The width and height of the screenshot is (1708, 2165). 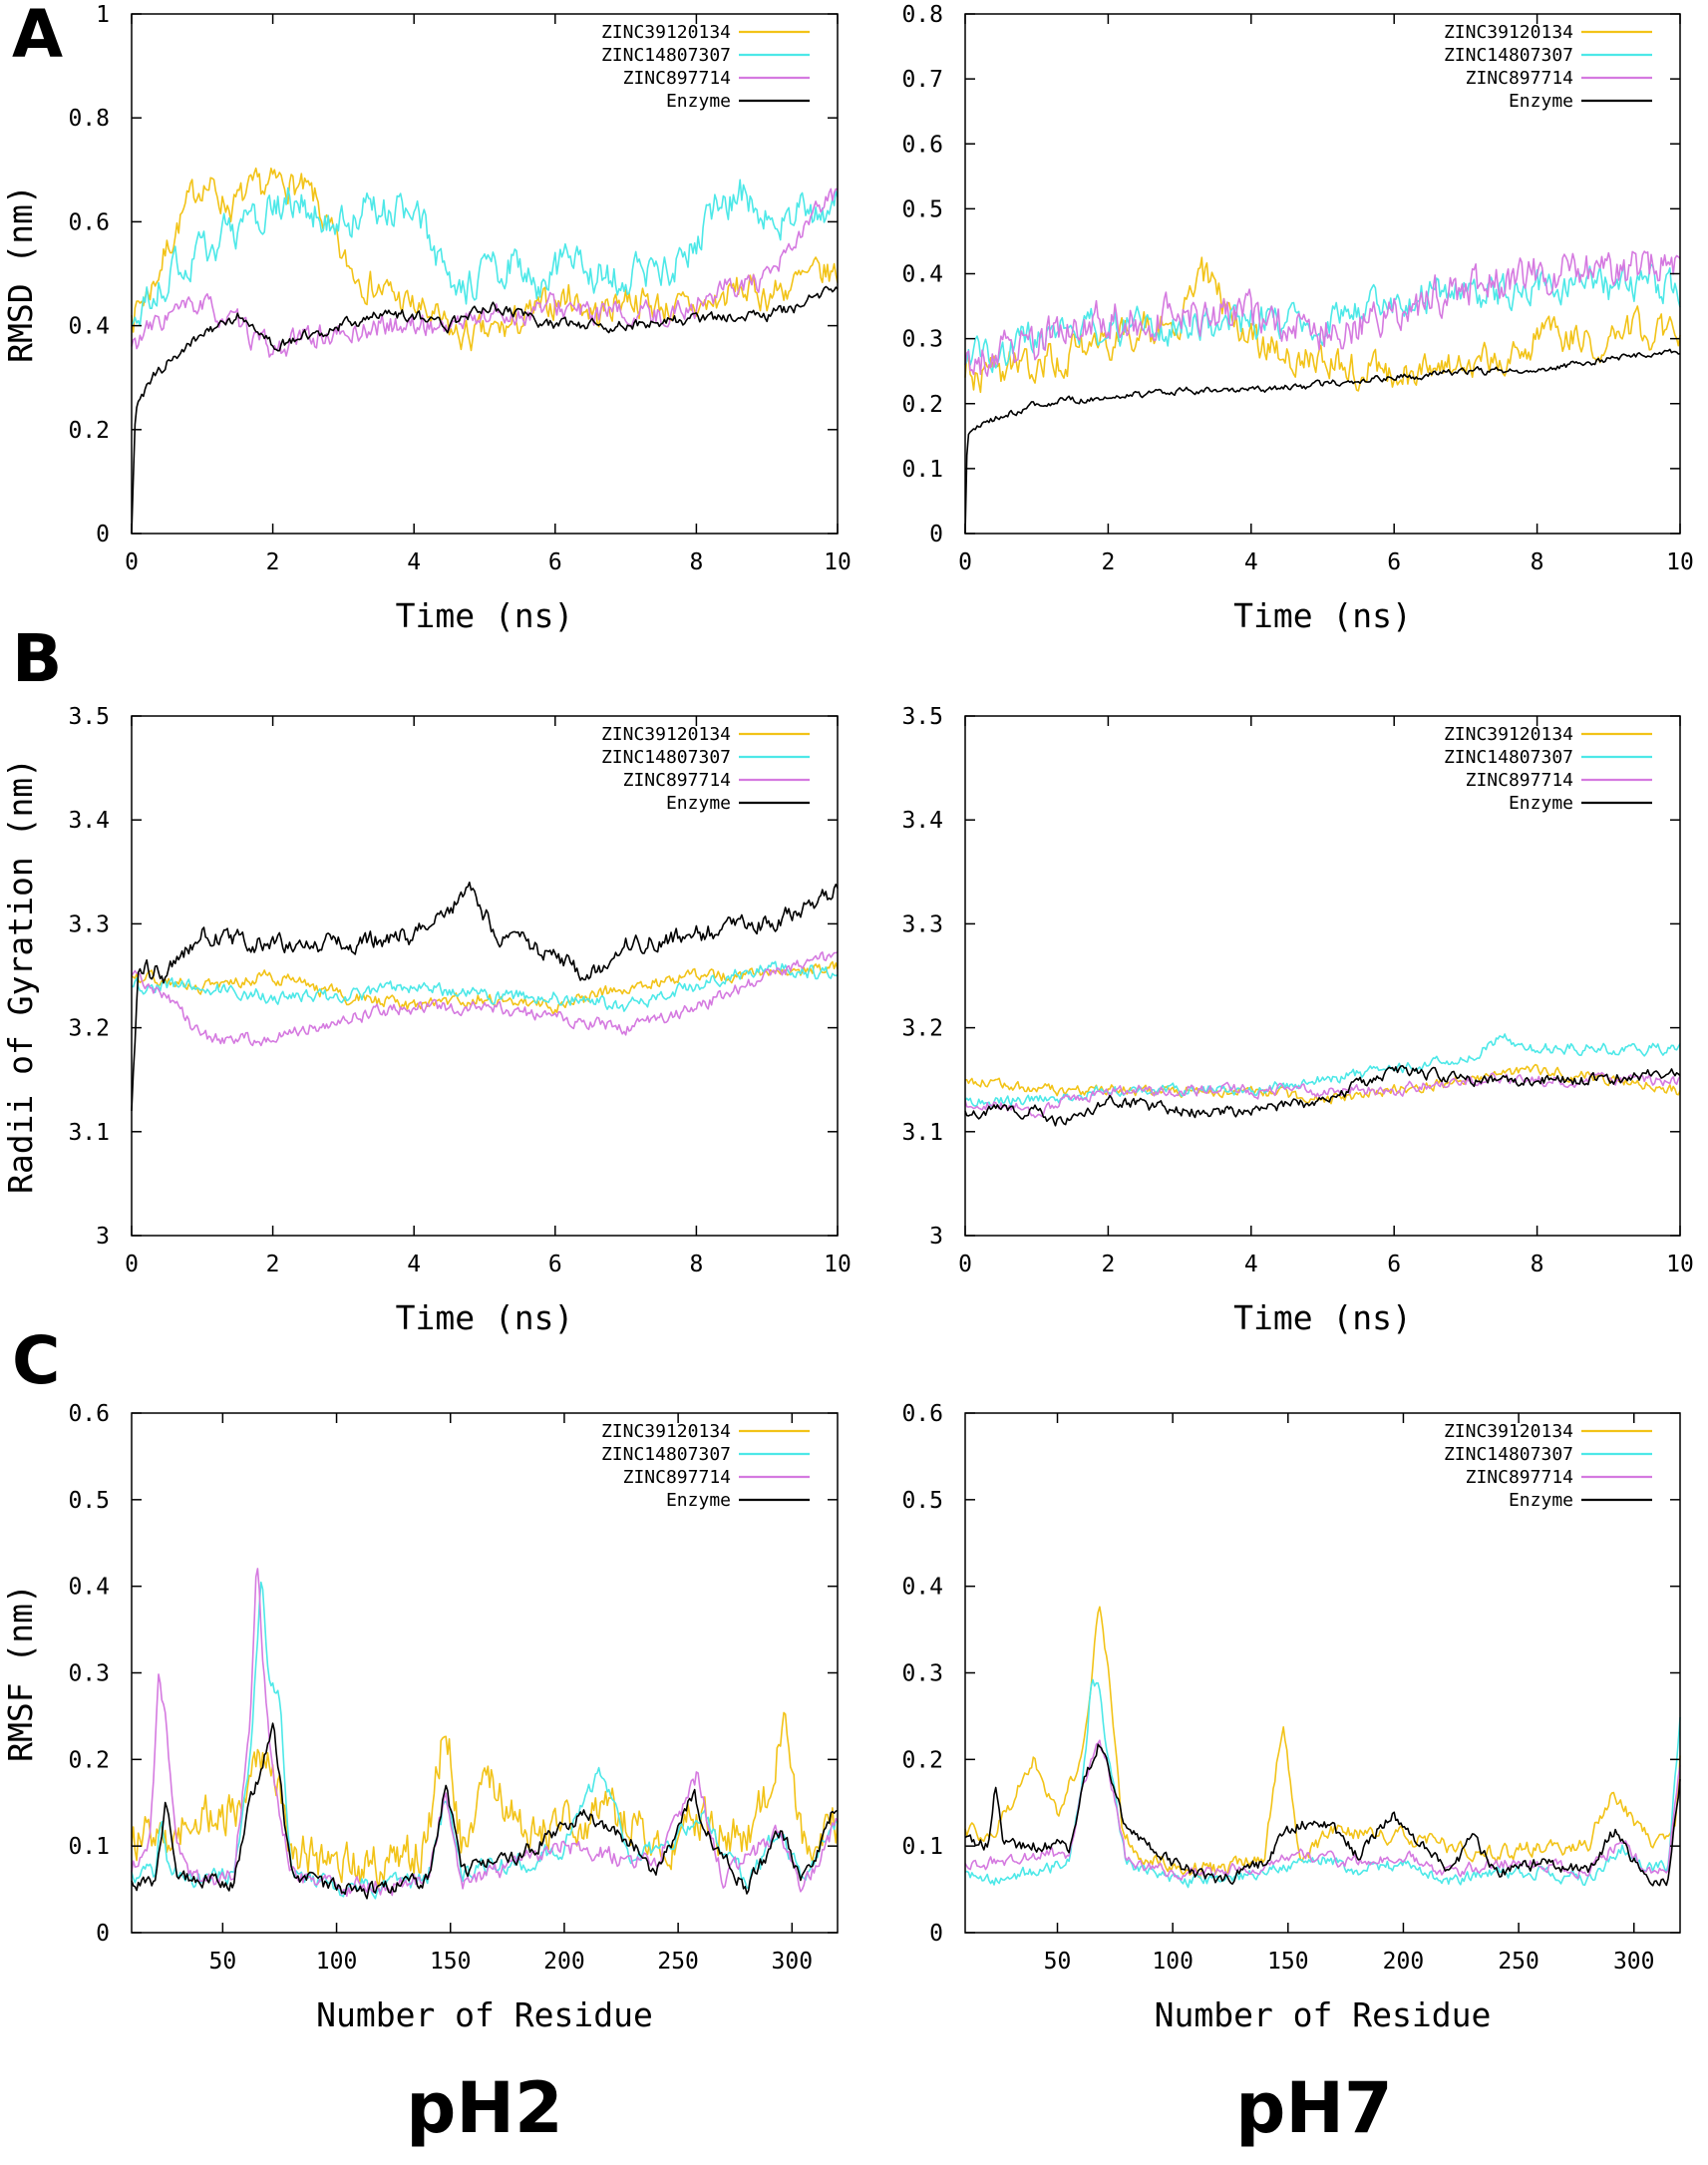 I want to click on x-tick-label: 10, so click(x=838, y=562).